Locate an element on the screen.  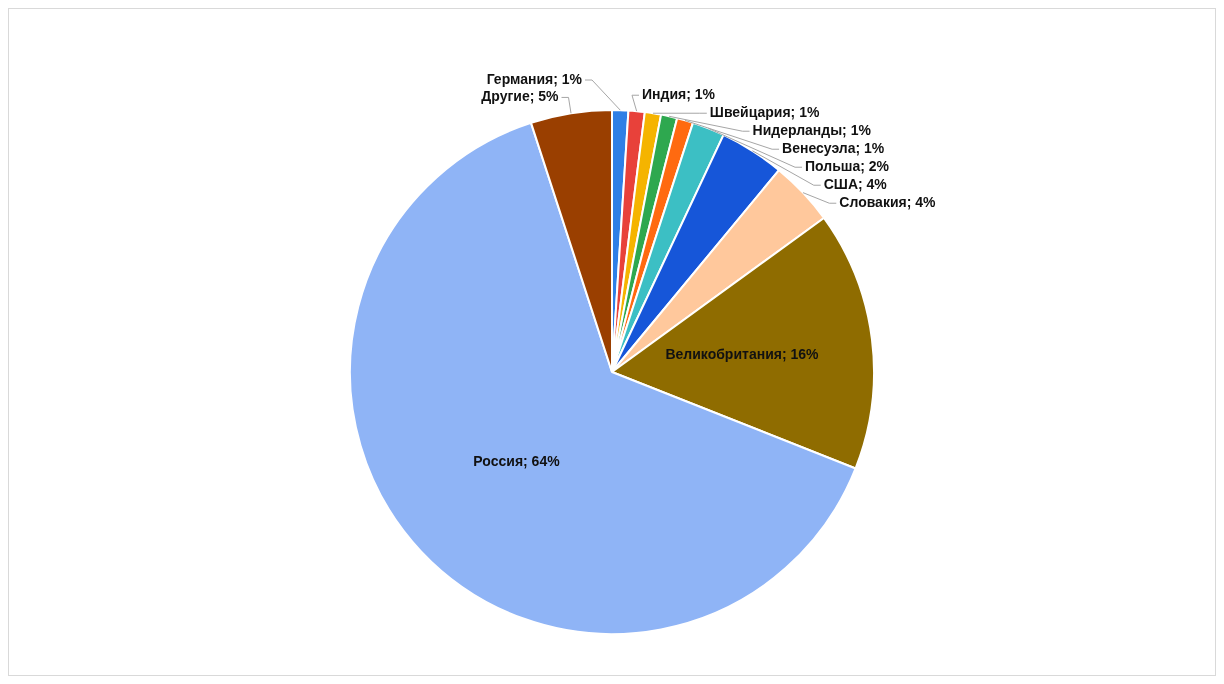
slice-label: Венесуэла is located at coordinates (819, 148).